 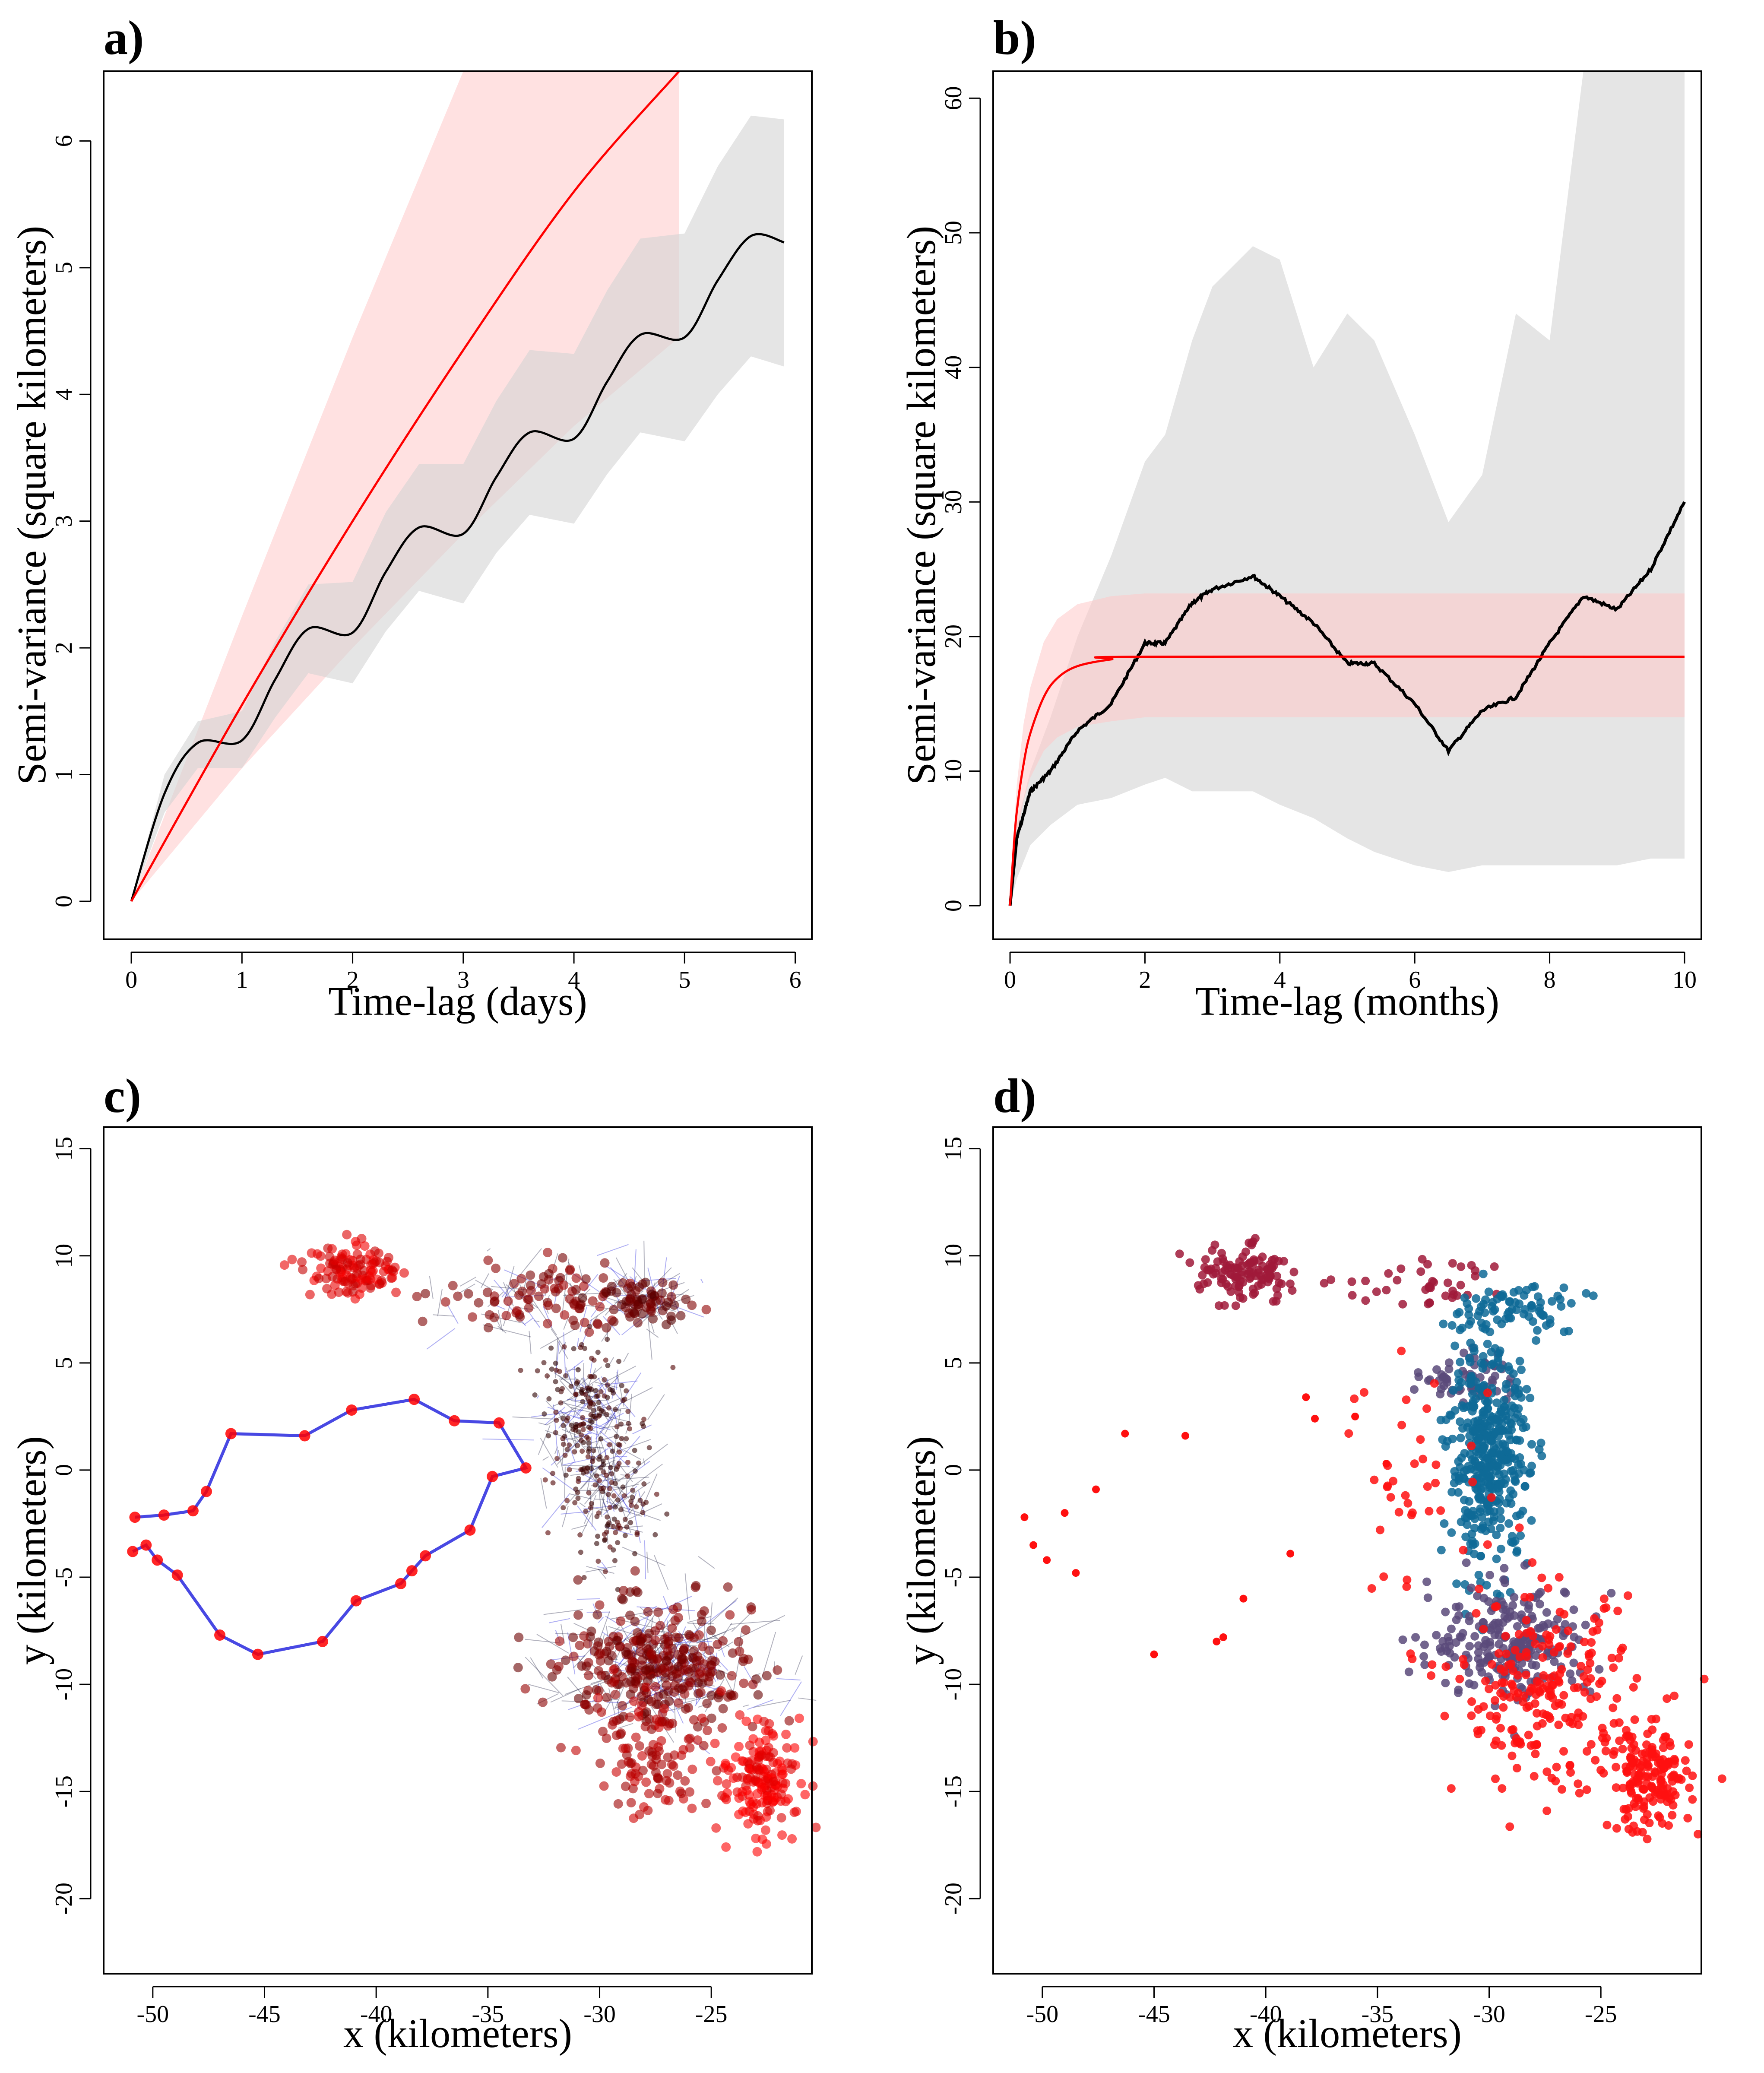 What do you see at coordinates (32, 1550) in the screenshot?
I see `y-axis-title: y (kilometers)` at bounding box center [32, 1550].